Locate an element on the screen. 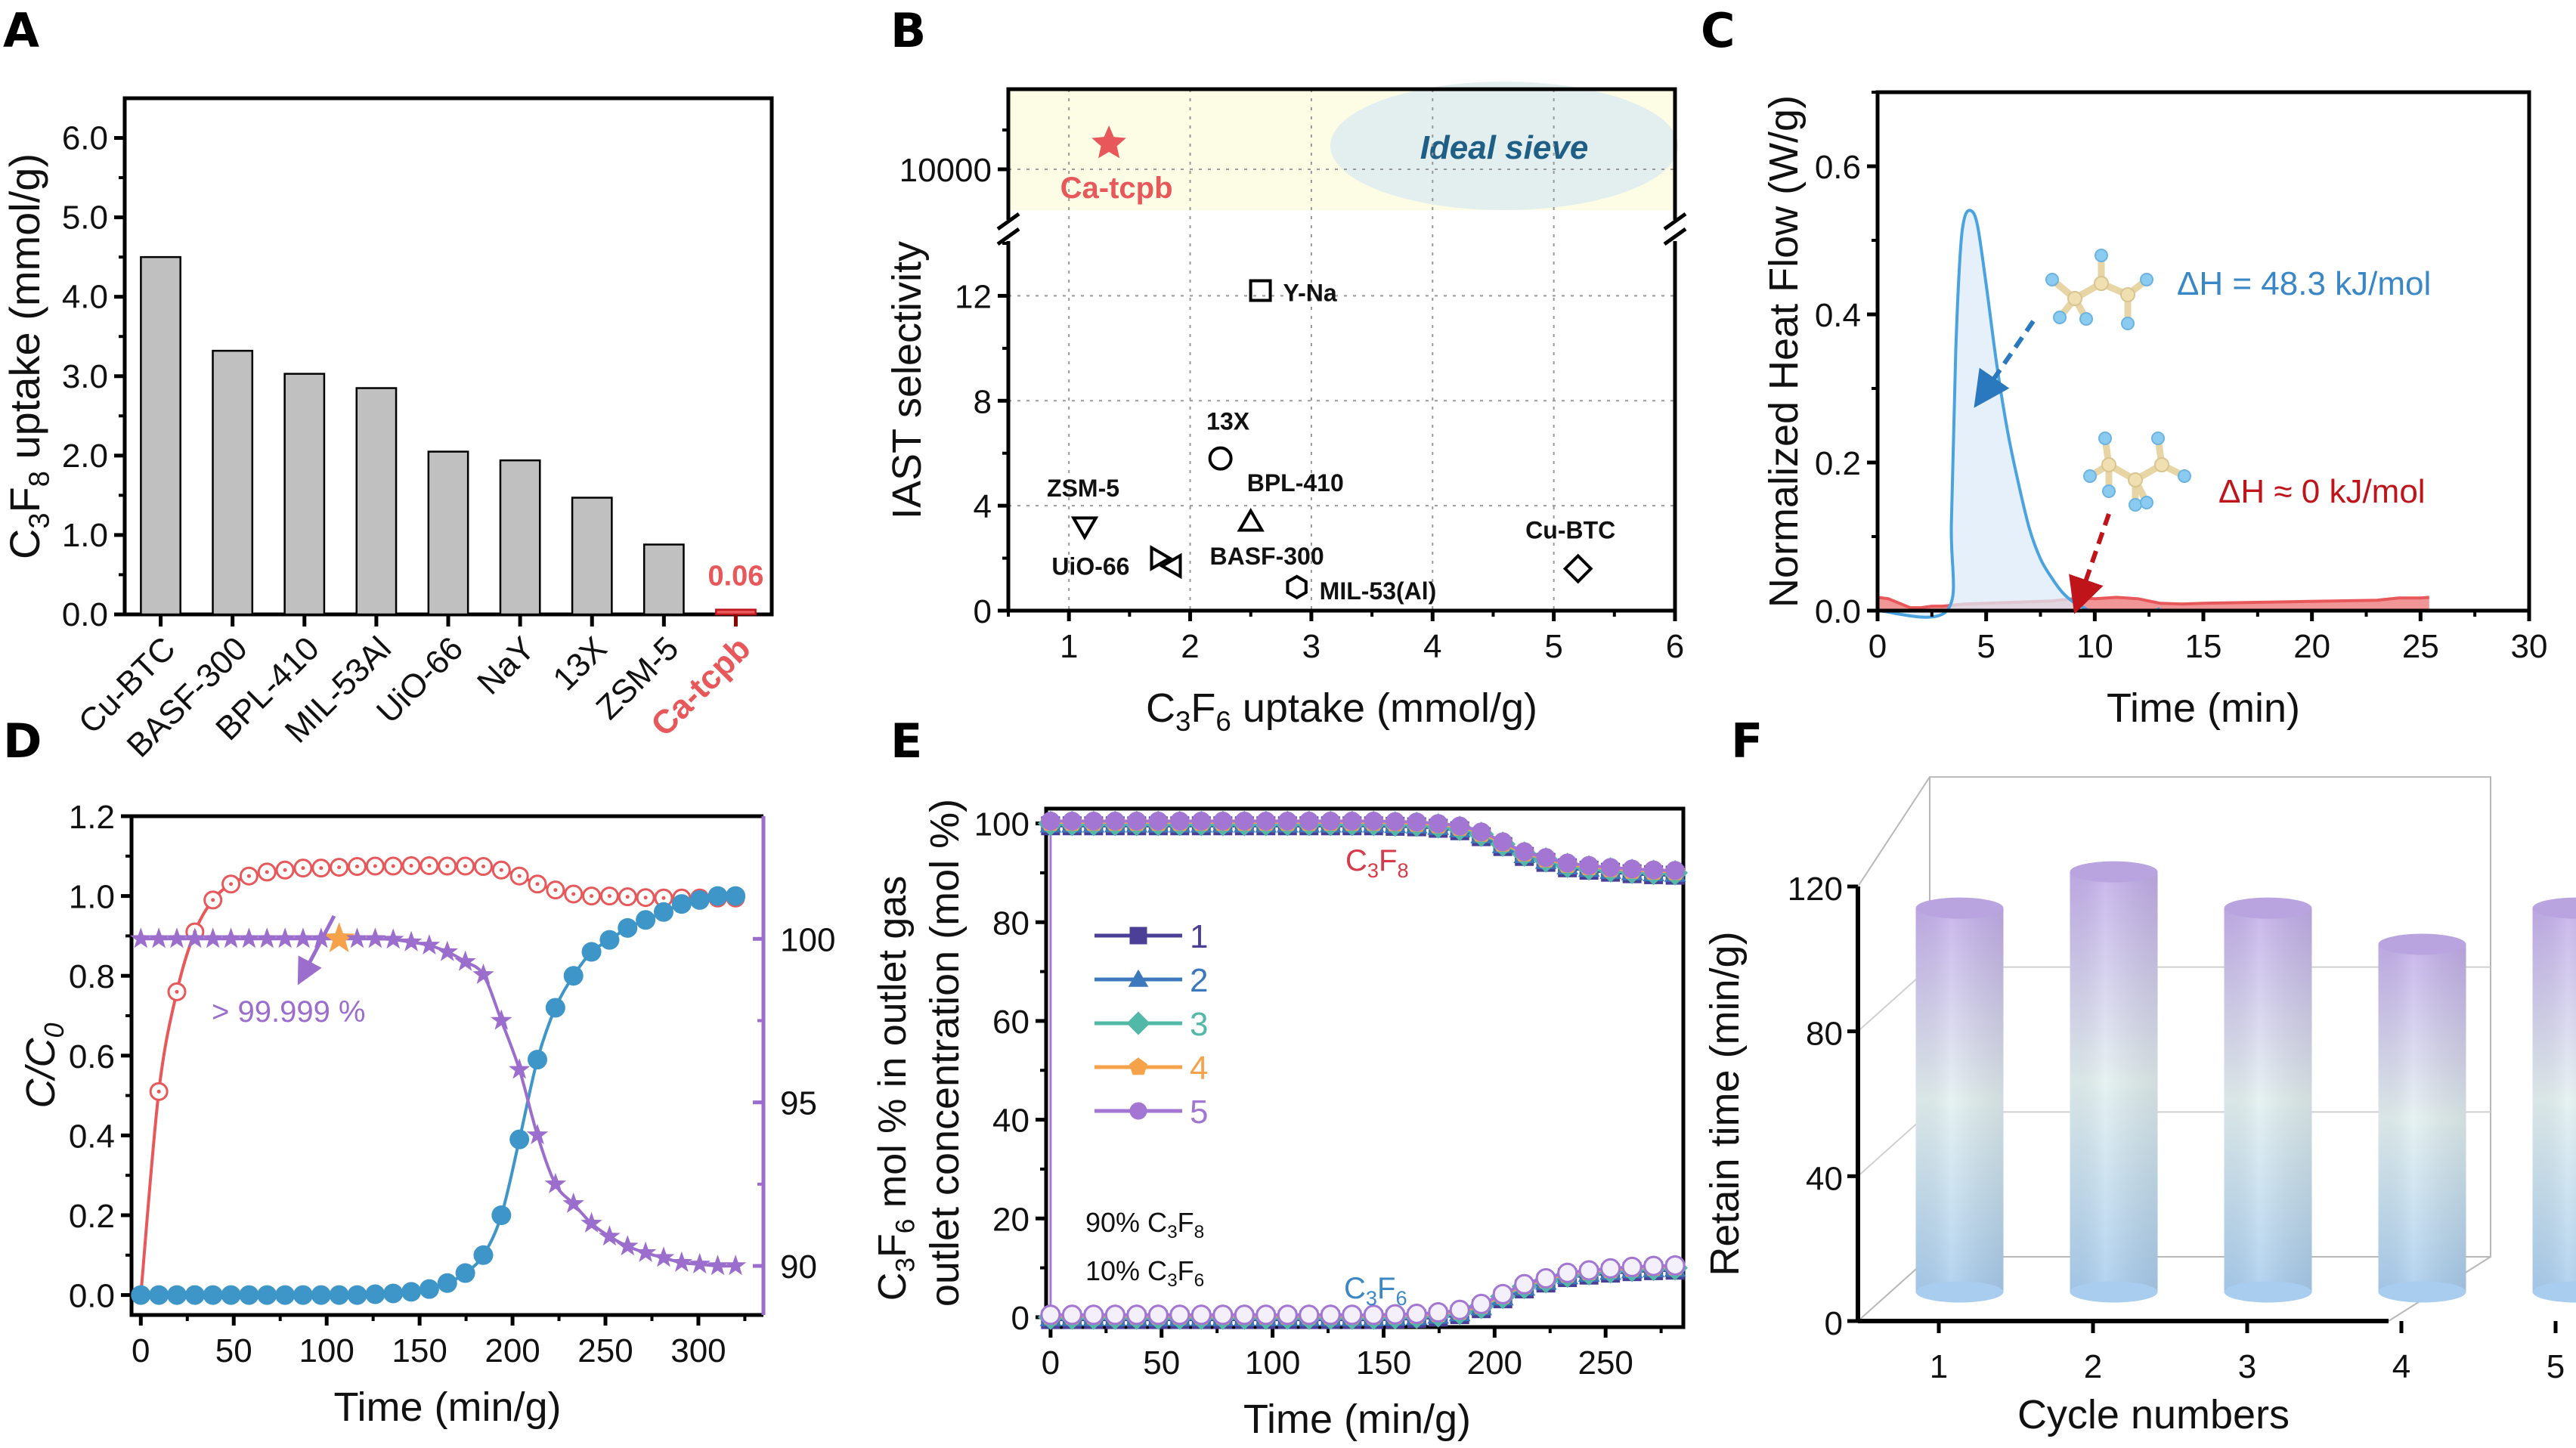  panel-letter-d: D is located at coordinates (22, 741).